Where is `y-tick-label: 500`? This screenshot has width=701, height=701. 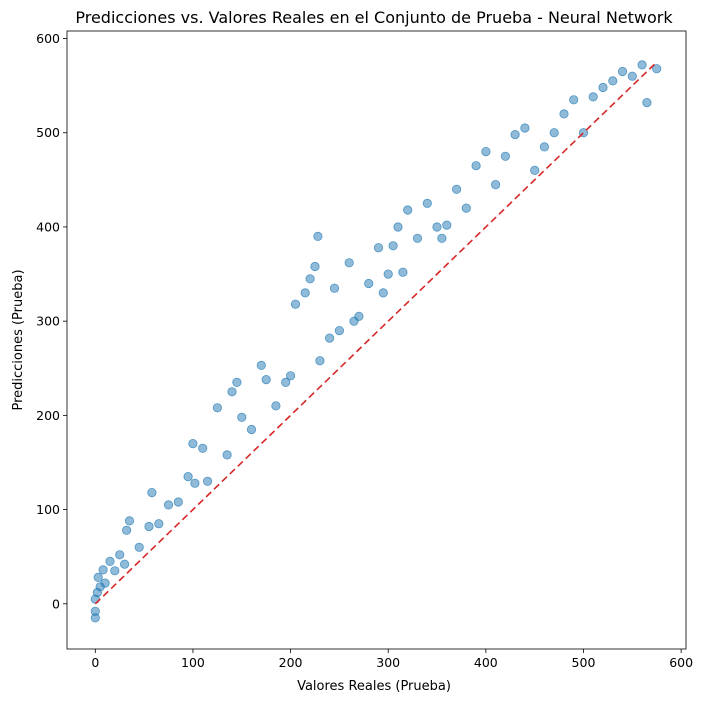
y-tick-label: 500 is located at coordinates (48, 132).